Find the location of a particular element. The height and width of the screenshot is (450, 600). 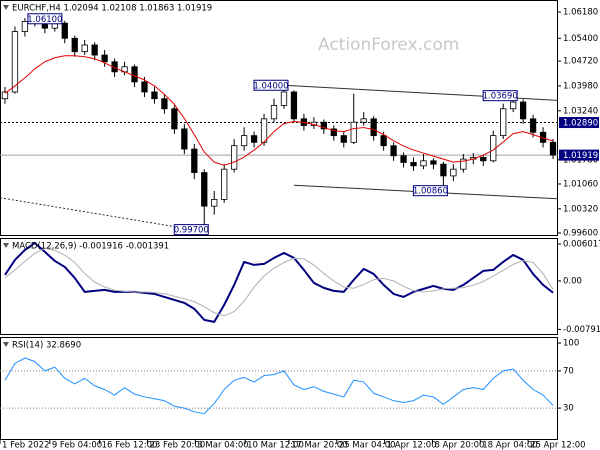

level-label: 1.01919 is located at coordinates (580, 156).